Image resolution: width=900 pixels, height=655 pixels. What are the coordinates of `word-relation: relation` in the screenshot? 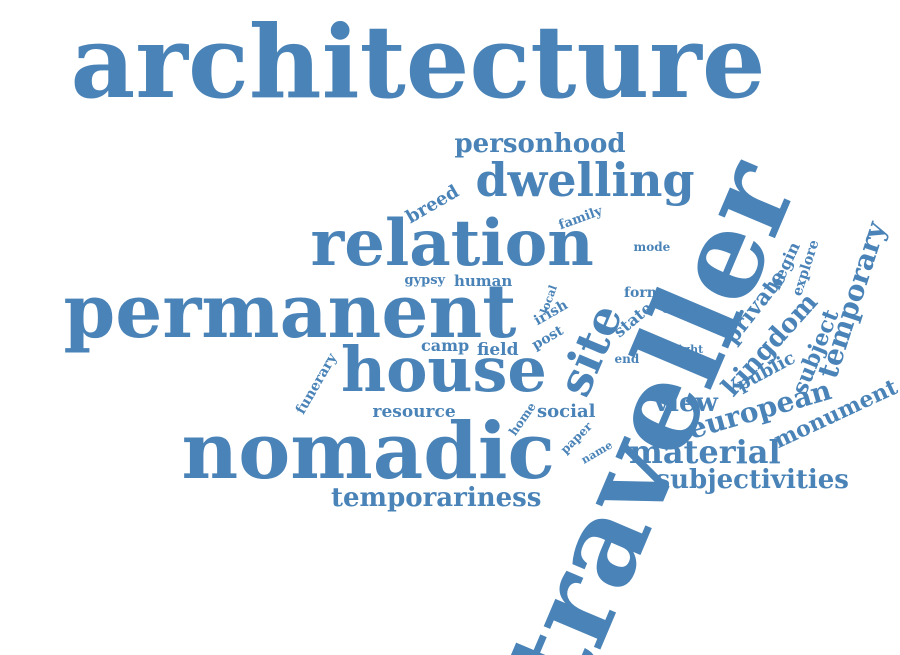 It's located at (452, 243).